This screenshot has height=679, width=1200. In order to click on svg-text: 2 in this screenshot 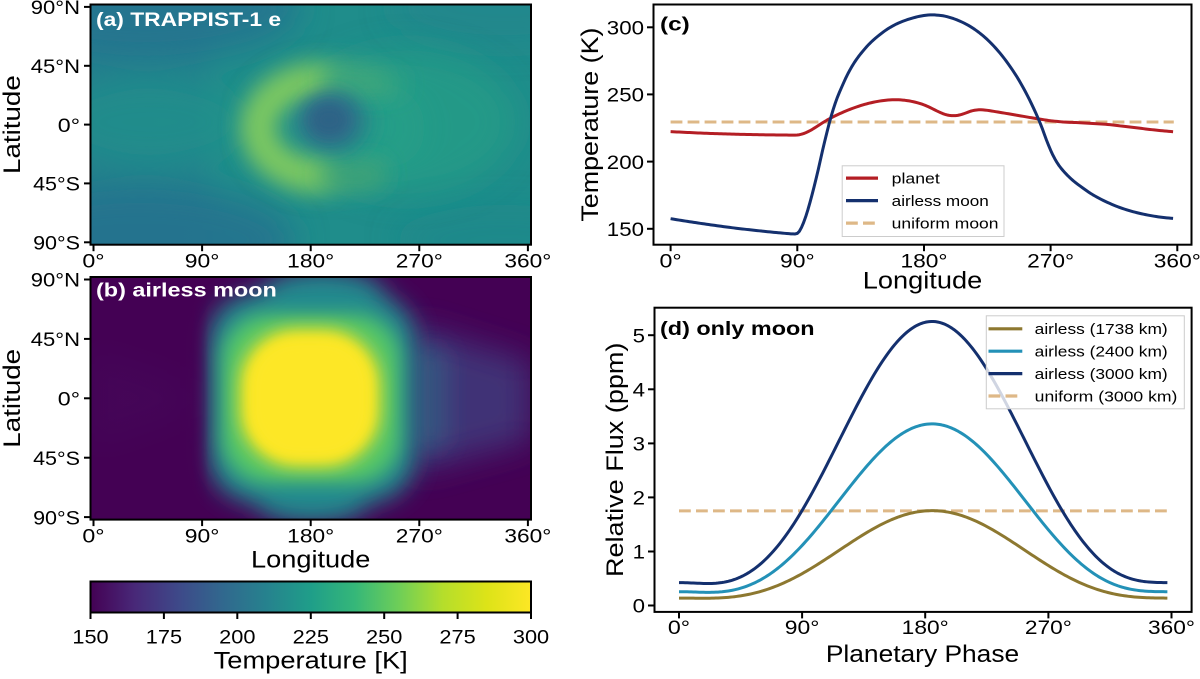, I will do `click(639, 499)`.